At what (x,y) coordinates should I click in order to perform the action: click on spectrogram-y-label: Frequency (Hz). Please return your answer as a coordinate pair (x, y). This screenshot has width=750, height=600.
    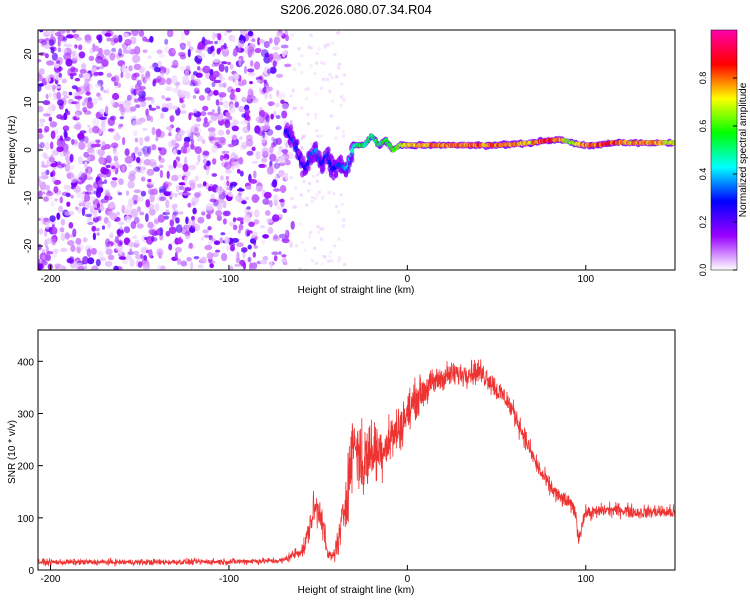
    Looking at the image, I should click on (12, 150).